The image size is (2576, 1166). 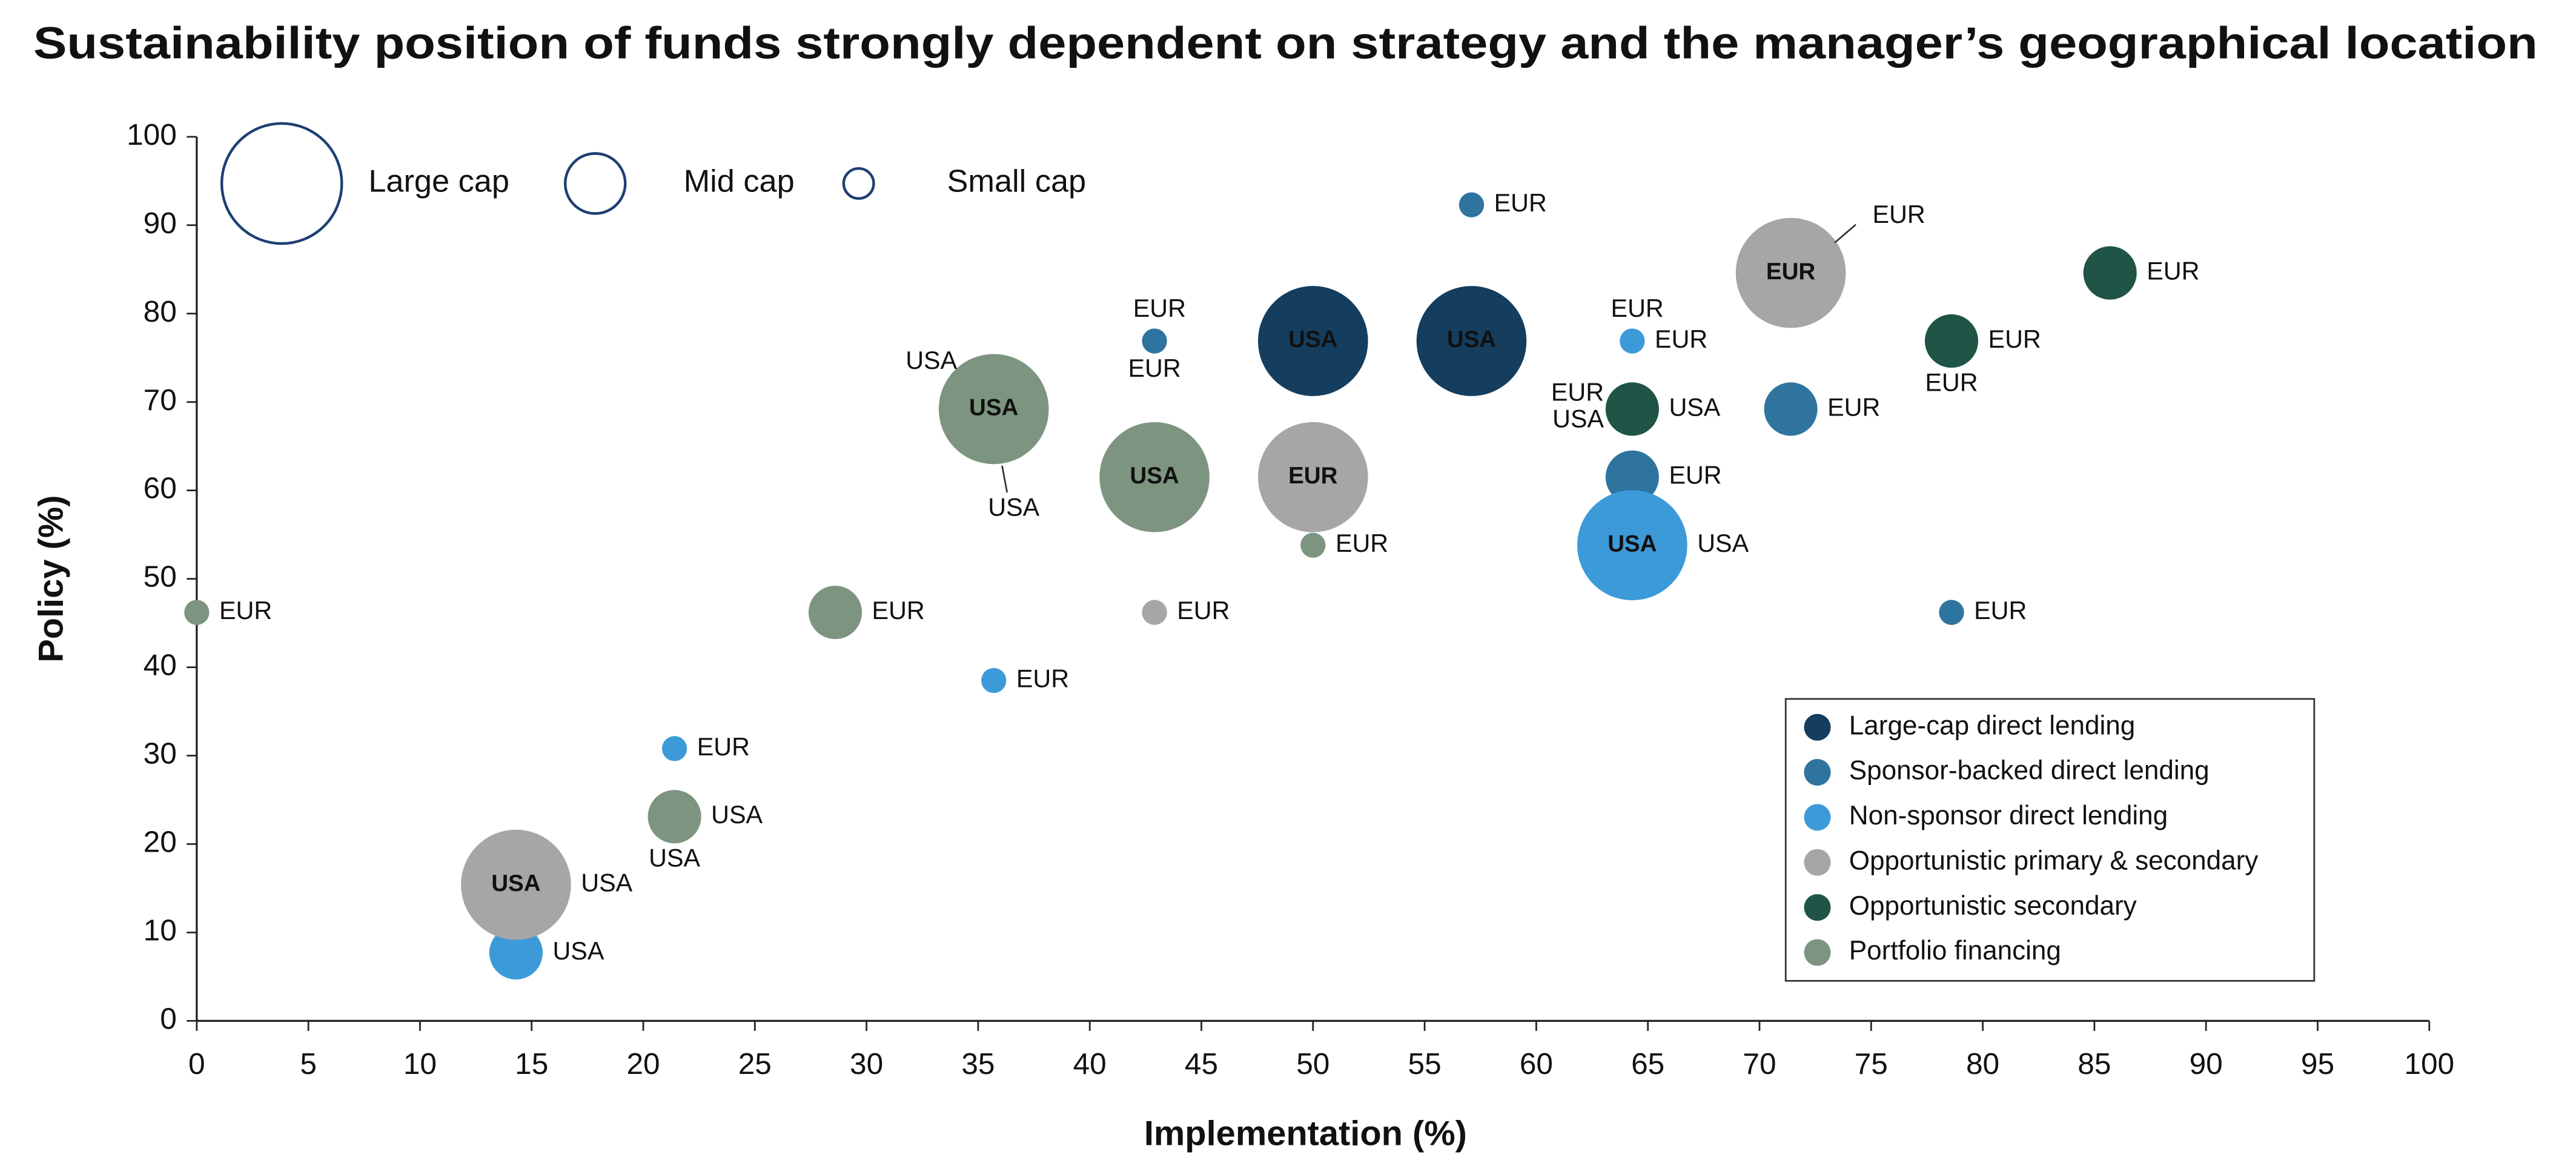 I want to click on x-tick-label: 15, so click(x=531, y=1064).